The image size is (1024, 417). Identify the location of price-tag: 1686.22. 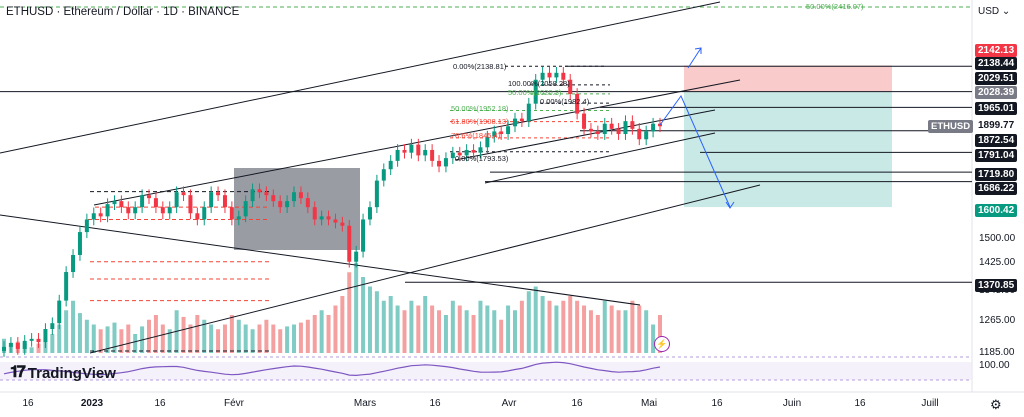
(996, 188).